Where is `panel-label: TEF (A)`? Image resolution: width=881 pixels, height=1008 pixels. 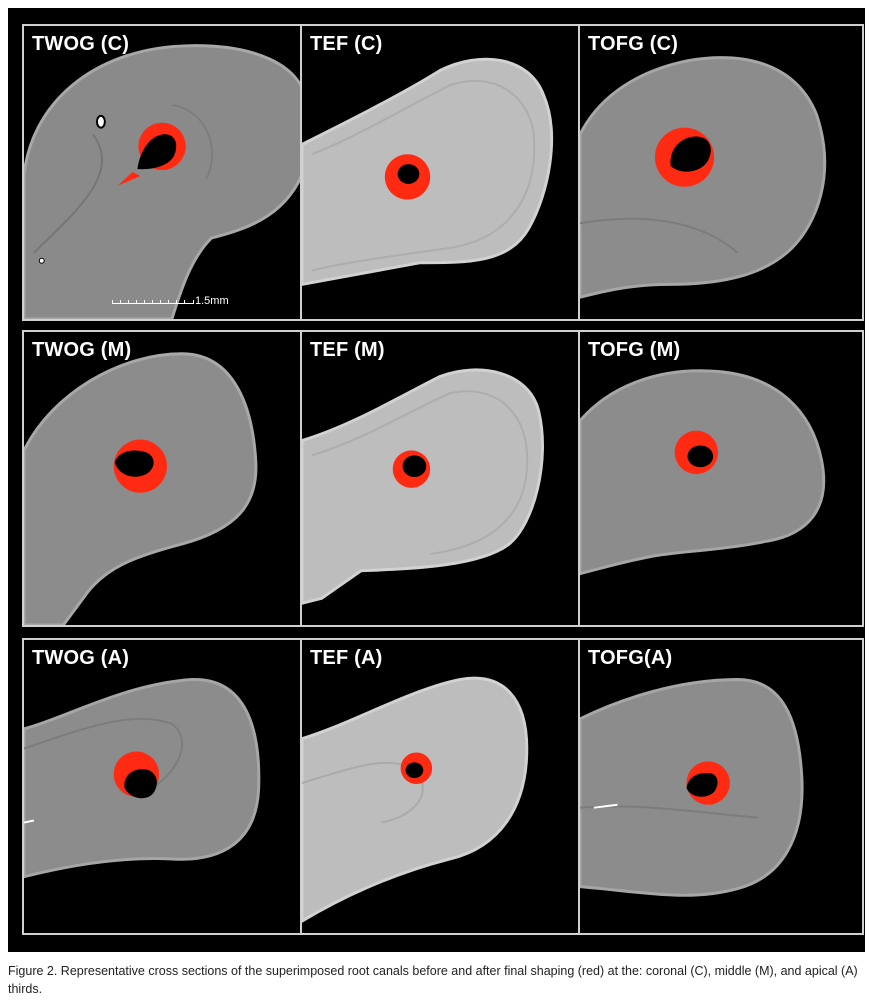
panel-label: TEF (A) is located at coordinates (346, 658).